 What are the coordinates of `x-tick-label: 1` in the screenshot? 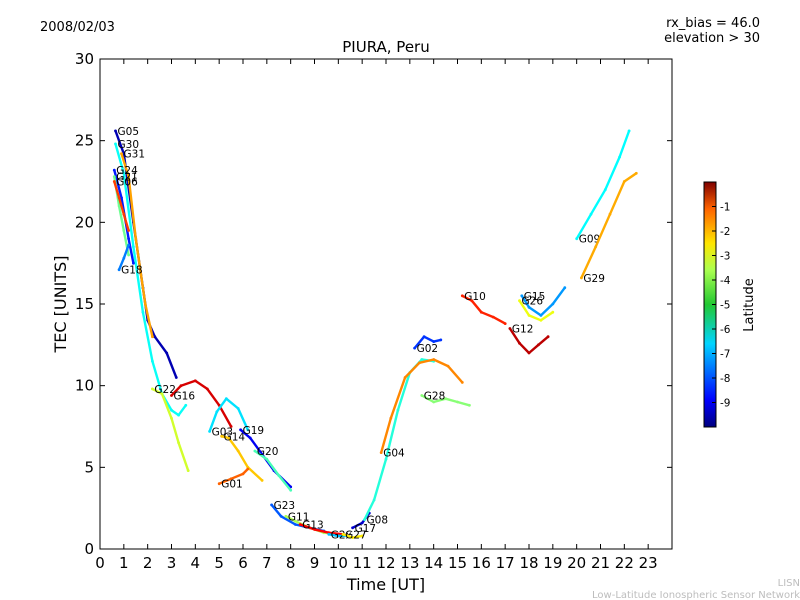 It's located at (124, 563).